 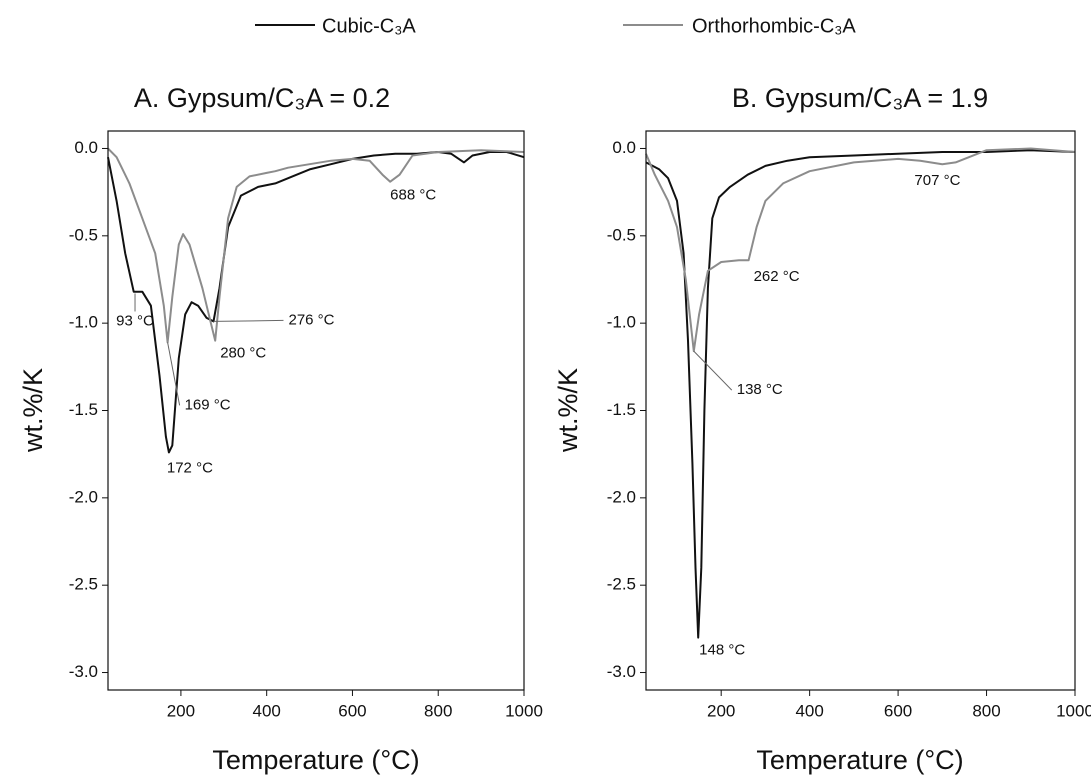 I want to click on annotation: 93 °C, so click(x=135, y=320).